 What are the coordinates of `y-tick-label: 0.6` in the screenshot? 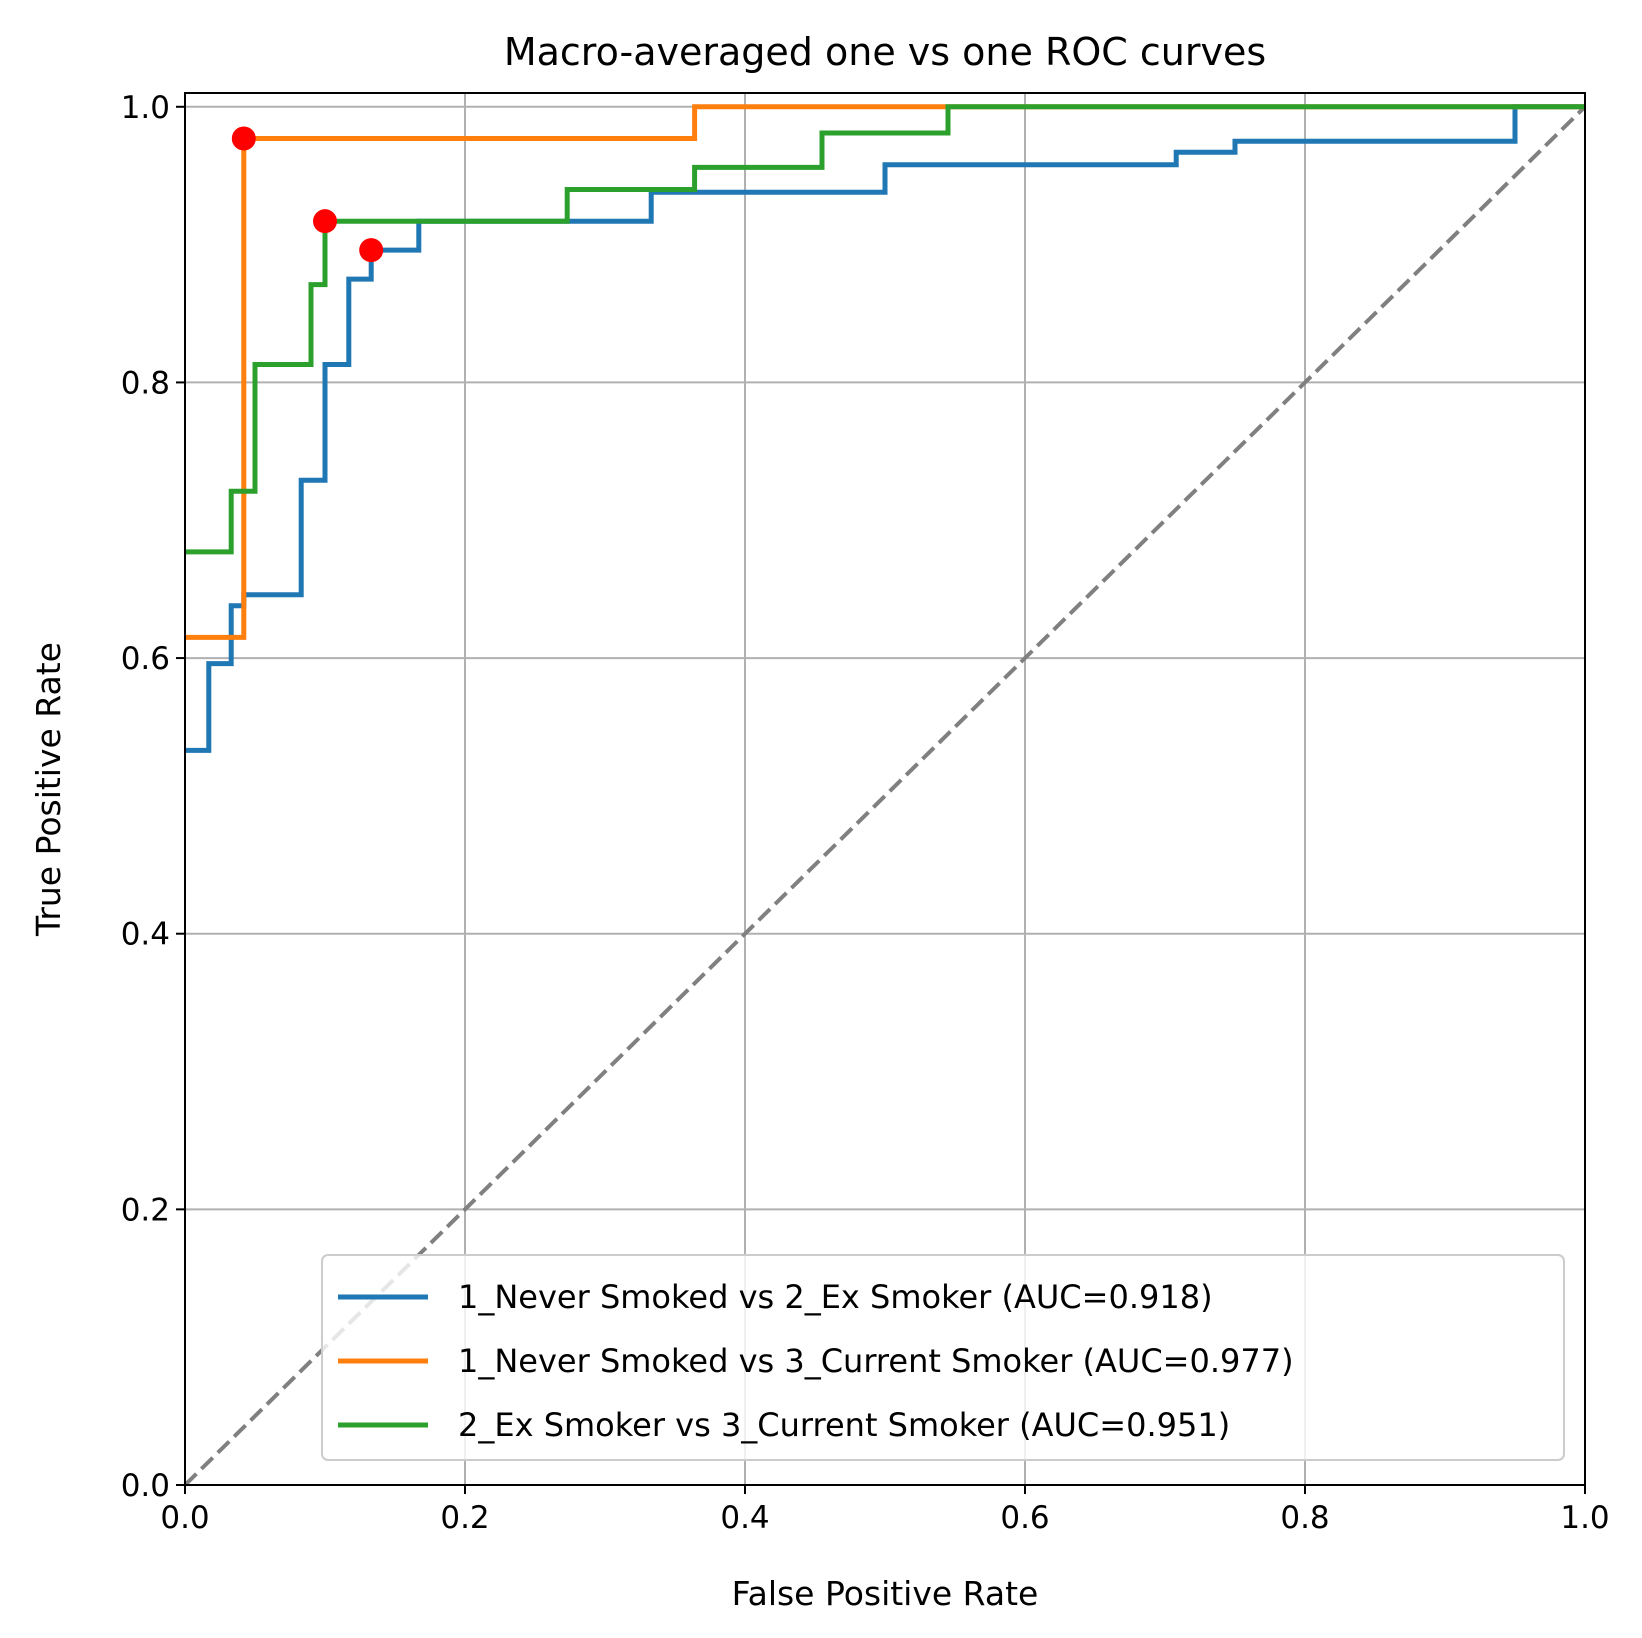 It's located at (145, 659).